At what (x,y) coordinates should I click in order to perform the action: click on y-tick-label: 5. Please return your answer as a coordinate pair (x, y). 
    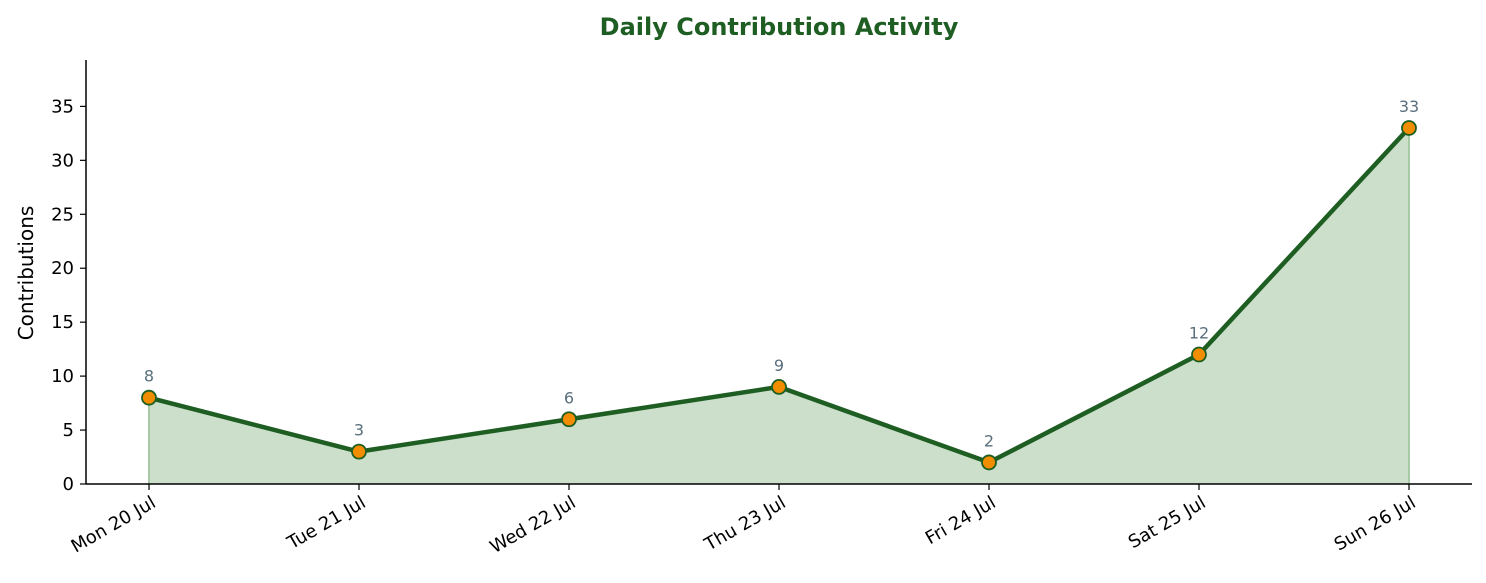
    Looking at the image, I should click on (68, 430).